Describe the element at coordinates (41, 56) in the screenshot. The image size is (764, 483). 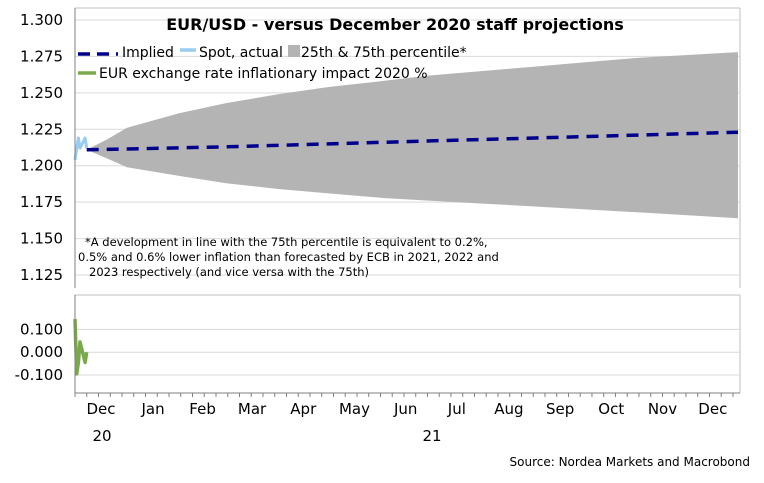
I see `upper-y-tick-label: 1.275` at that location.